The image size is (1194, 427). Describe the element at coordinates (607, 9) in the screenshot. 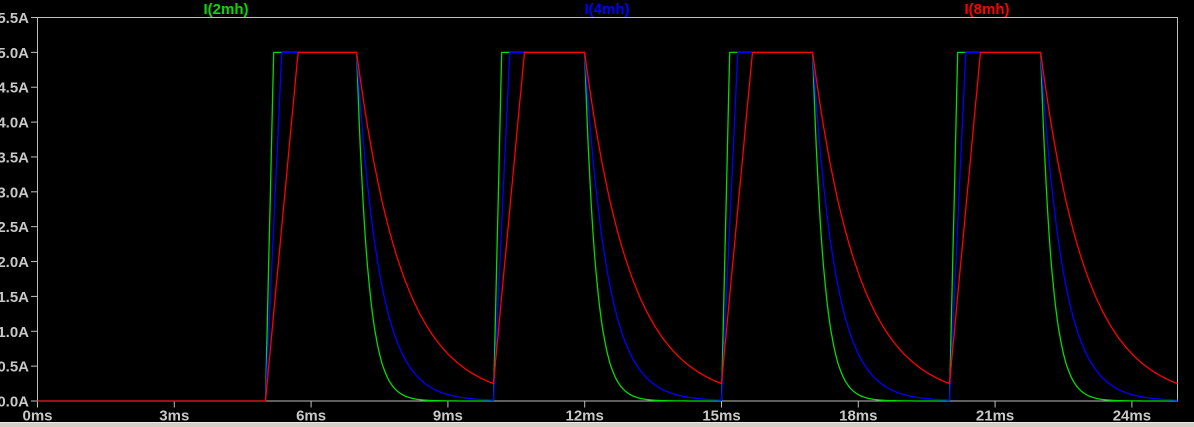

I see `trace-label-i4mh: I(4mh)` at that location.